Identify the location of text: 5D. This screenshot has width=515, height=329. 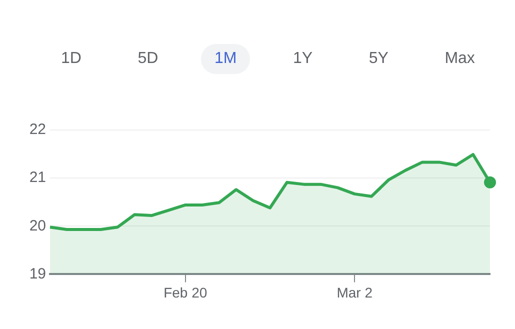
(148, 59).